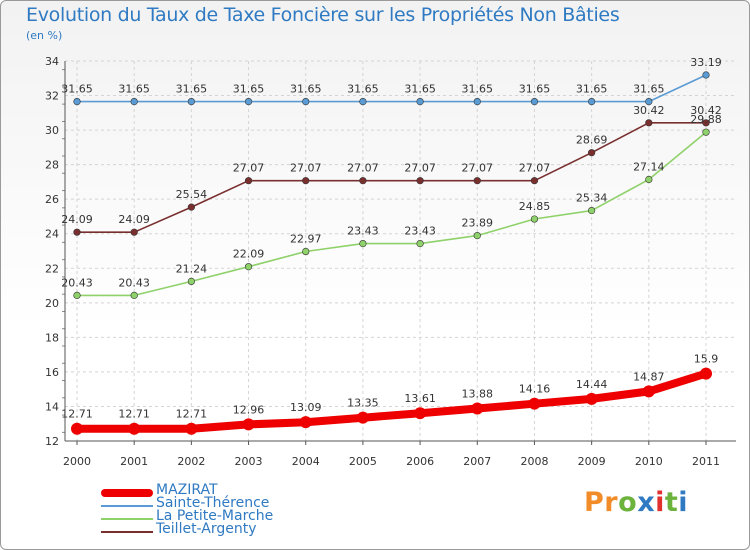 Image resolution: width=750 pixels, height=550 pixels. I want to click on legend-item-la-petite-marche: La Petite-Marche, so click(221, 516).